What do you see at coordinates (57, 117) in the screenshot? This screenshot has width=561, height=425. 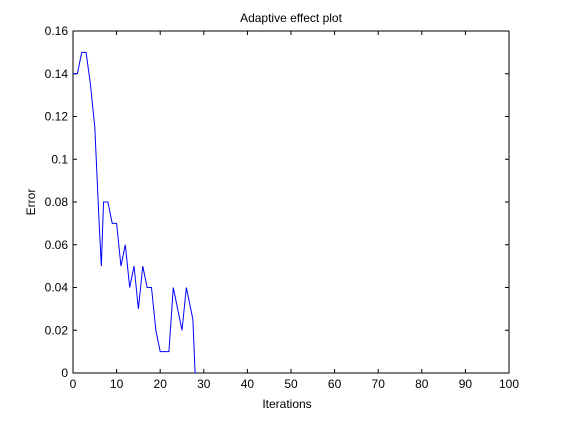 I see `y-tick-label: 0.12` at bounding box center [57, 117].